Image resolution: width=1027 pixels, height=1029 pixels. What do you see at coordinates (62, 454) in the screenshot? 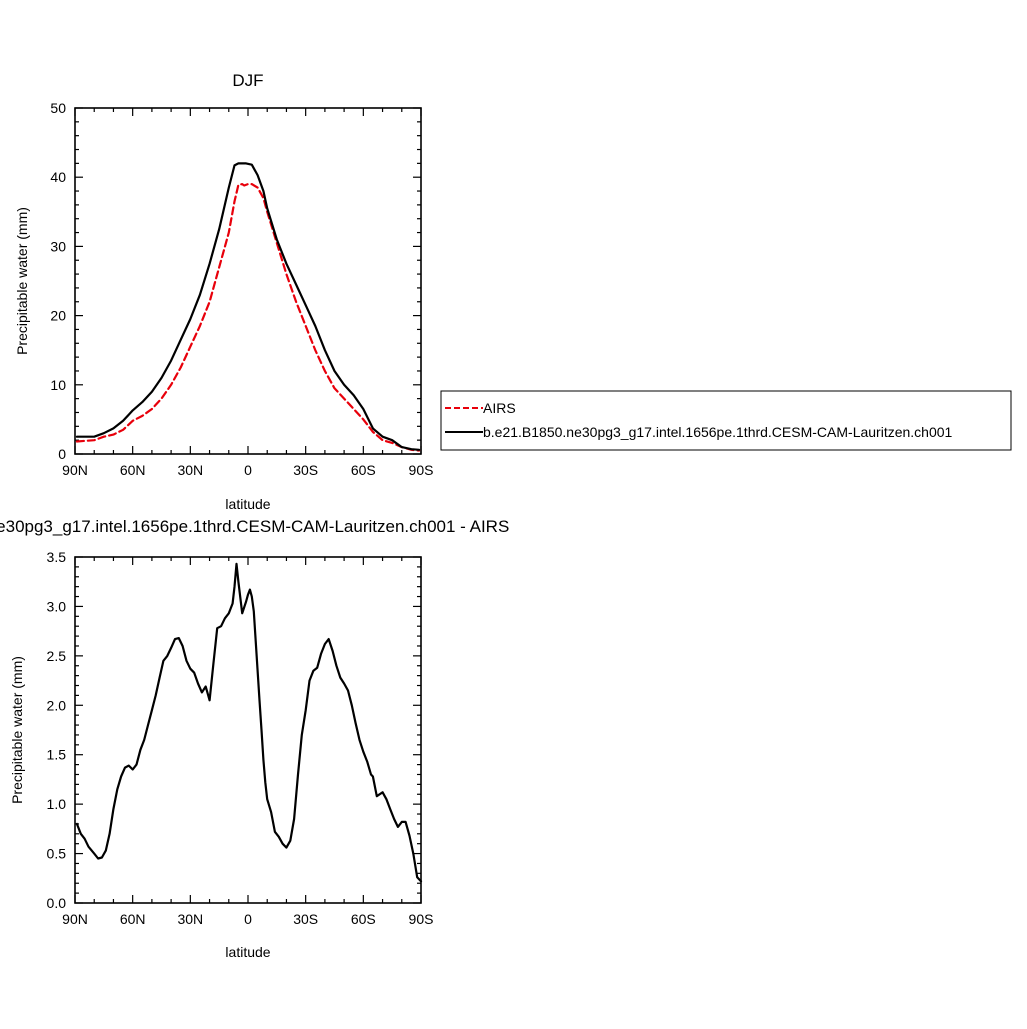
I see `y-tick-label: 0` at bounding box center [62, 454].